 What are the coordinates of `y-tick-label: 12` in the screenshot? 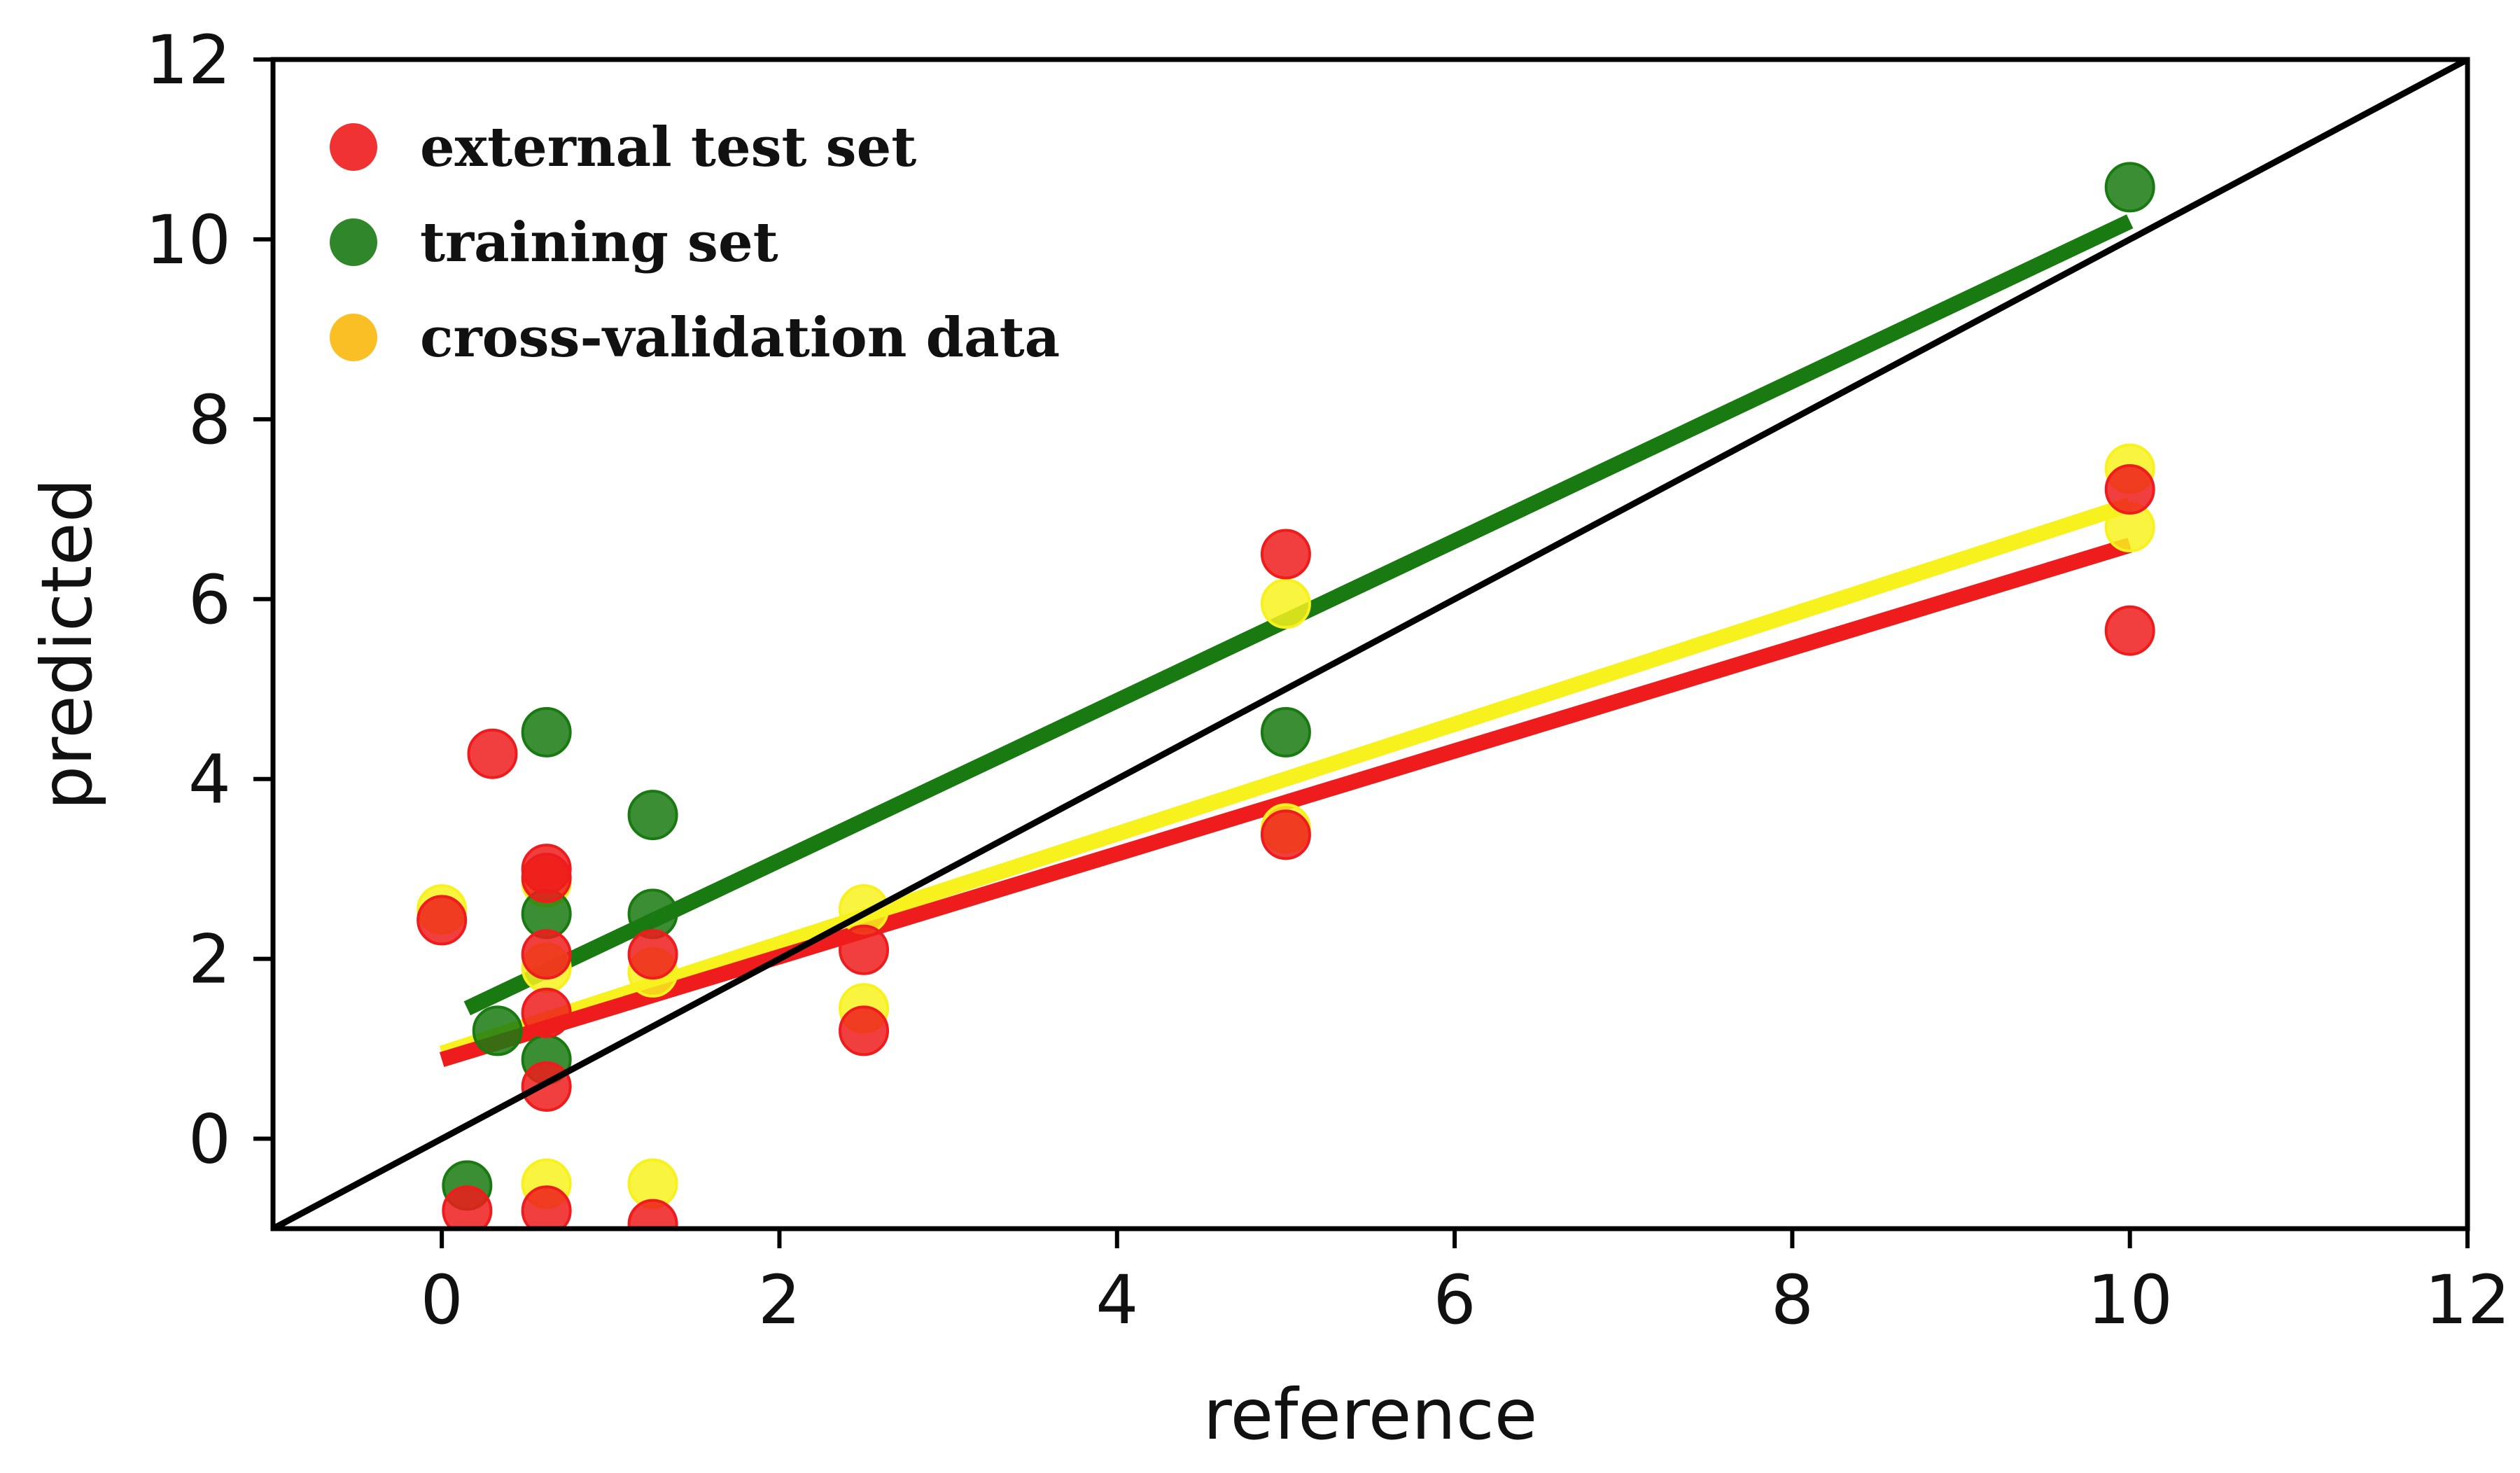 It's located at (188, 60).